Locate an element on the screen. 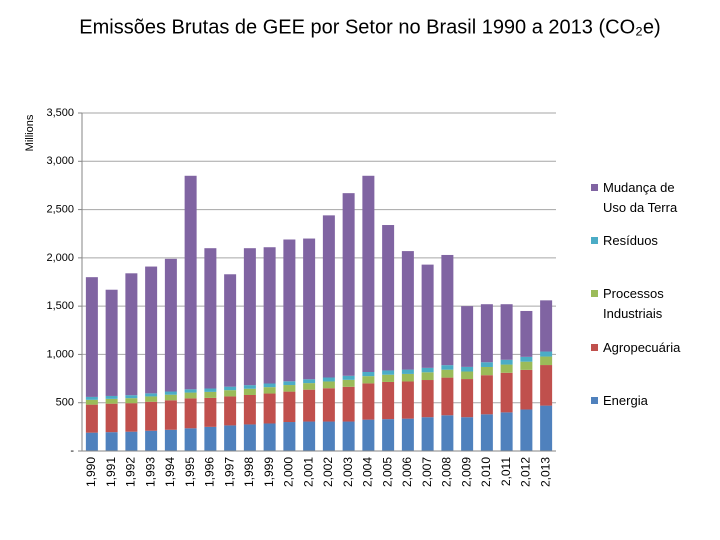  x-tick-label: 1,990 is located at coordinates (91, 472).